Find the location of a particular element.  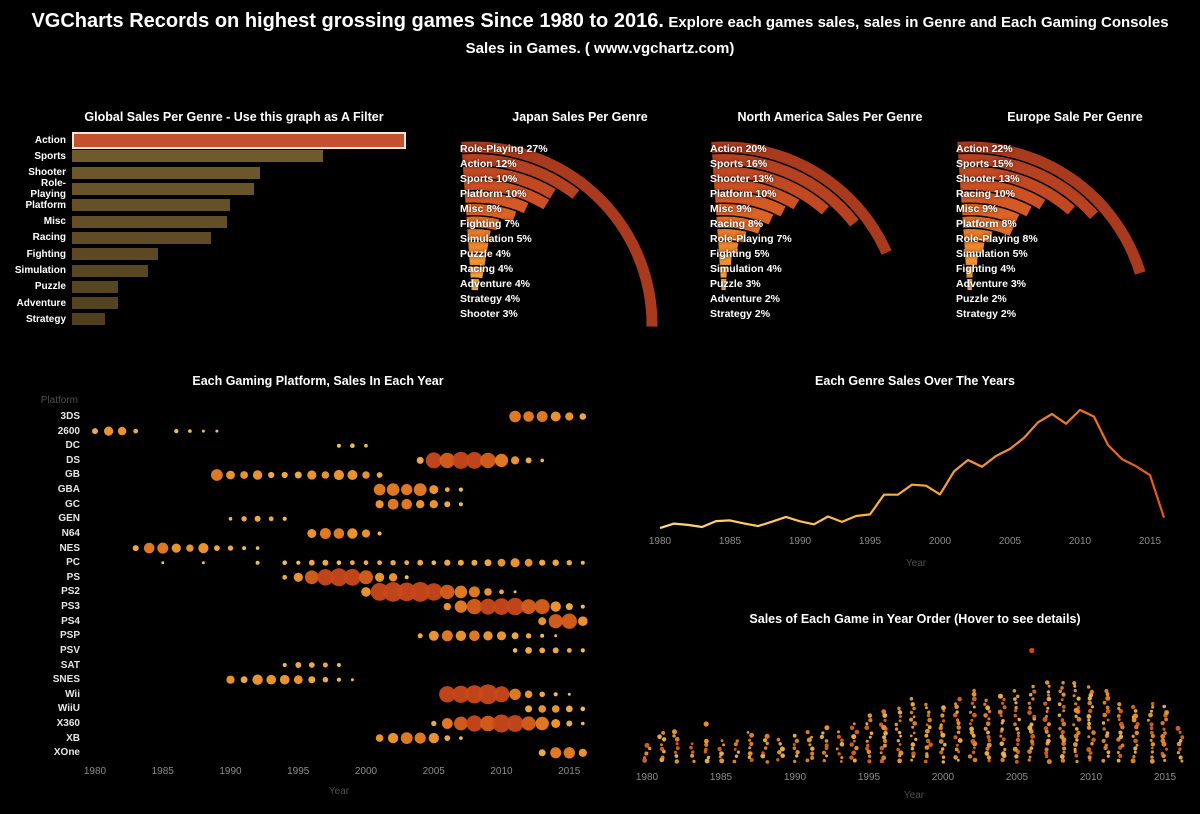

genre-bar-role-playing is located at coordinates (163, 189).